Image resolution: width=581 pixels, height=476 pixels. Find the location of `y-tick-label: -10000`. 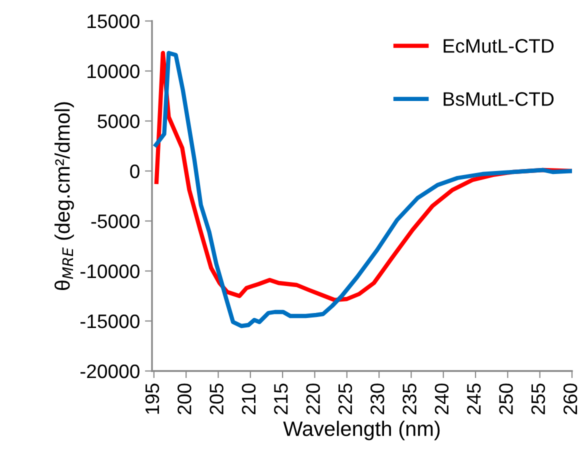

y-tick-label: -10000 is located at coordinates (110, 271).